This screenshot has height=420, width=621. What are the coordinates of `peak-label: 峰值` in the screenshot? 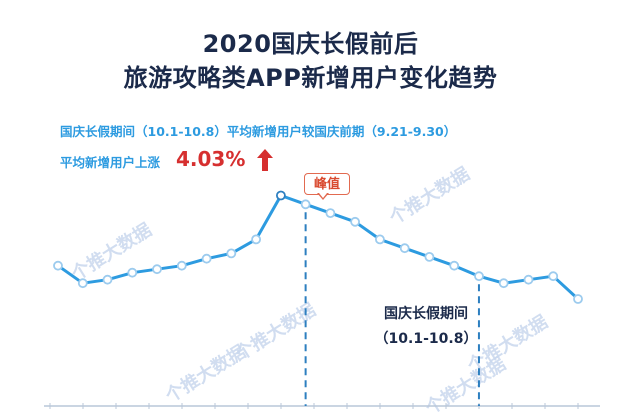 It's located at (327, 184).